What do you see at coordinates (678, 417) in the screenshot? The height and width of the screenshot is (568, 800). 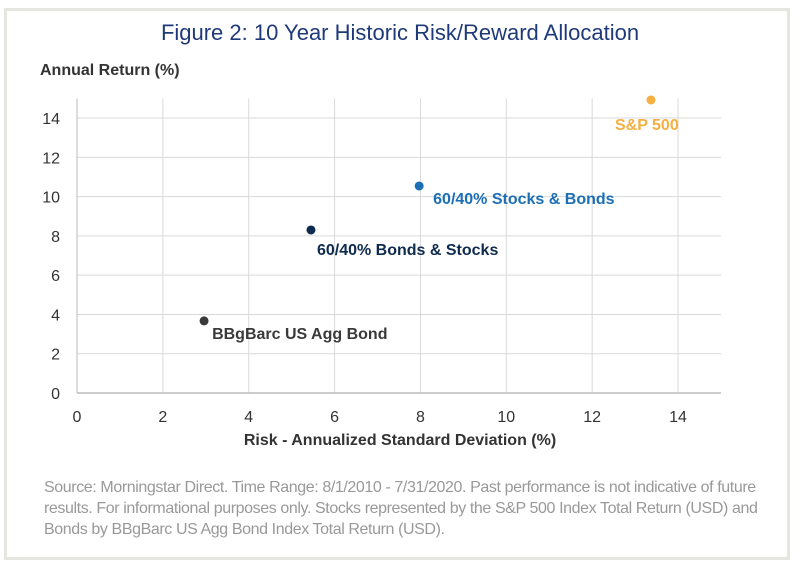 I see `x-tick-label: 14` at bounding box center [678, 417].